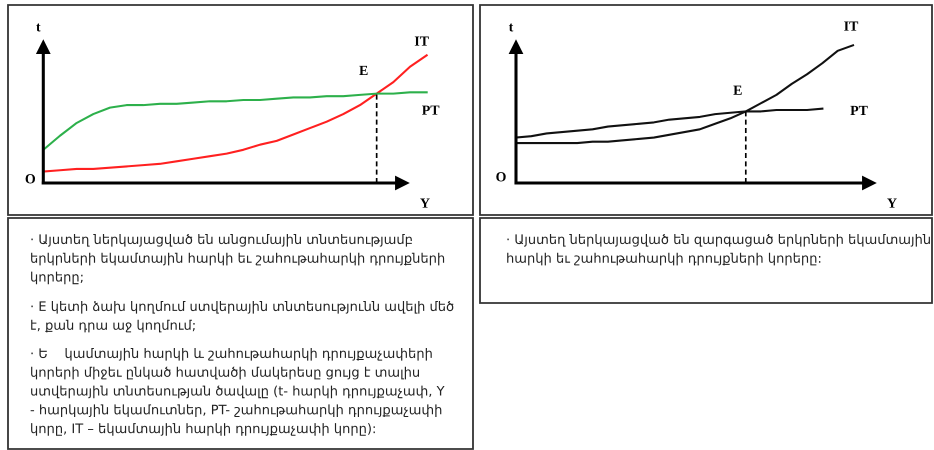  Describe the element at coordinates (31, 179) in the screenshot. I see `annotation: O` at that location.